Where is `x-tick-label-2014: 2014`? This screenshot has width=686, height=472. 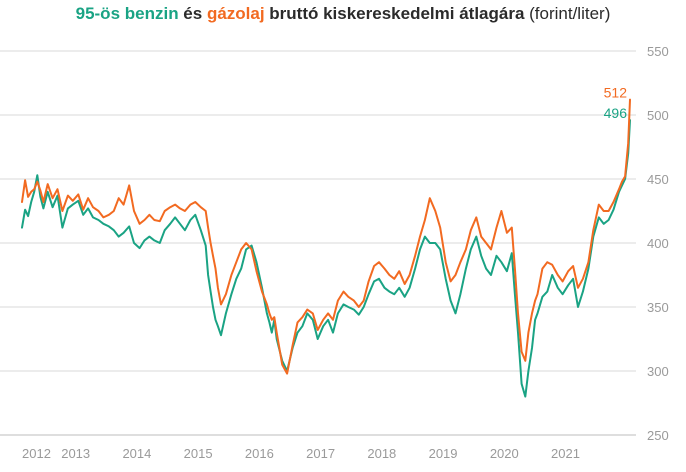 x-tick-label-2014: 2014 is located at coordinates (136, 453).